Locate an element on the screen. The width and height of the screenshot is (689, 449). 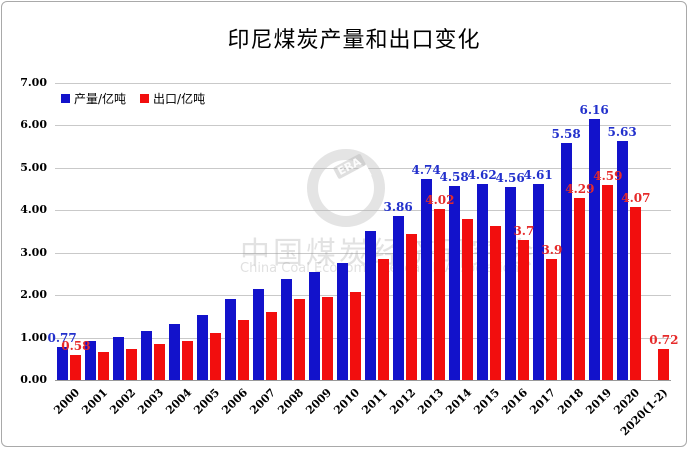
bar-export-2015 is located at coordinates (496, 302).